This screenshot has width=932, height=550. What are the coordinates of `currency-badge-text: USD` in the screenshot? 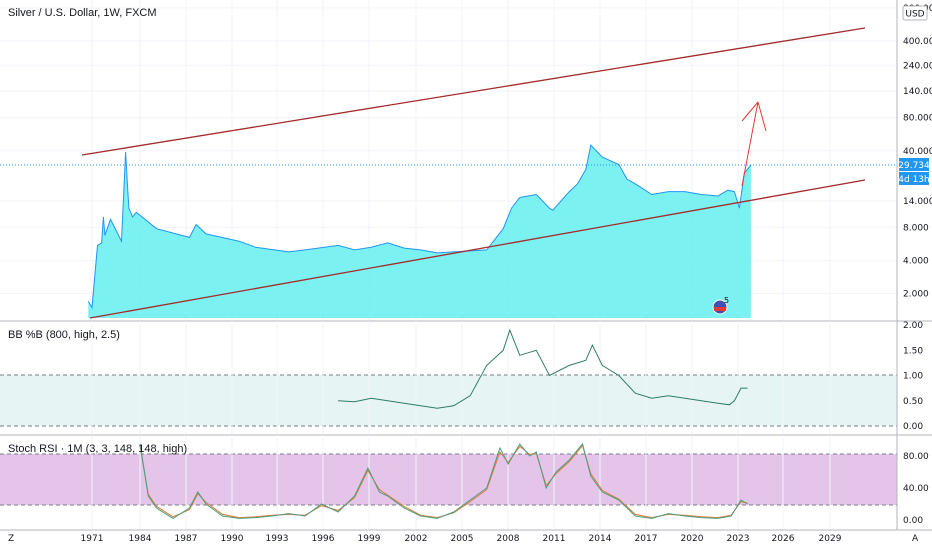 It's located at (914, 15).